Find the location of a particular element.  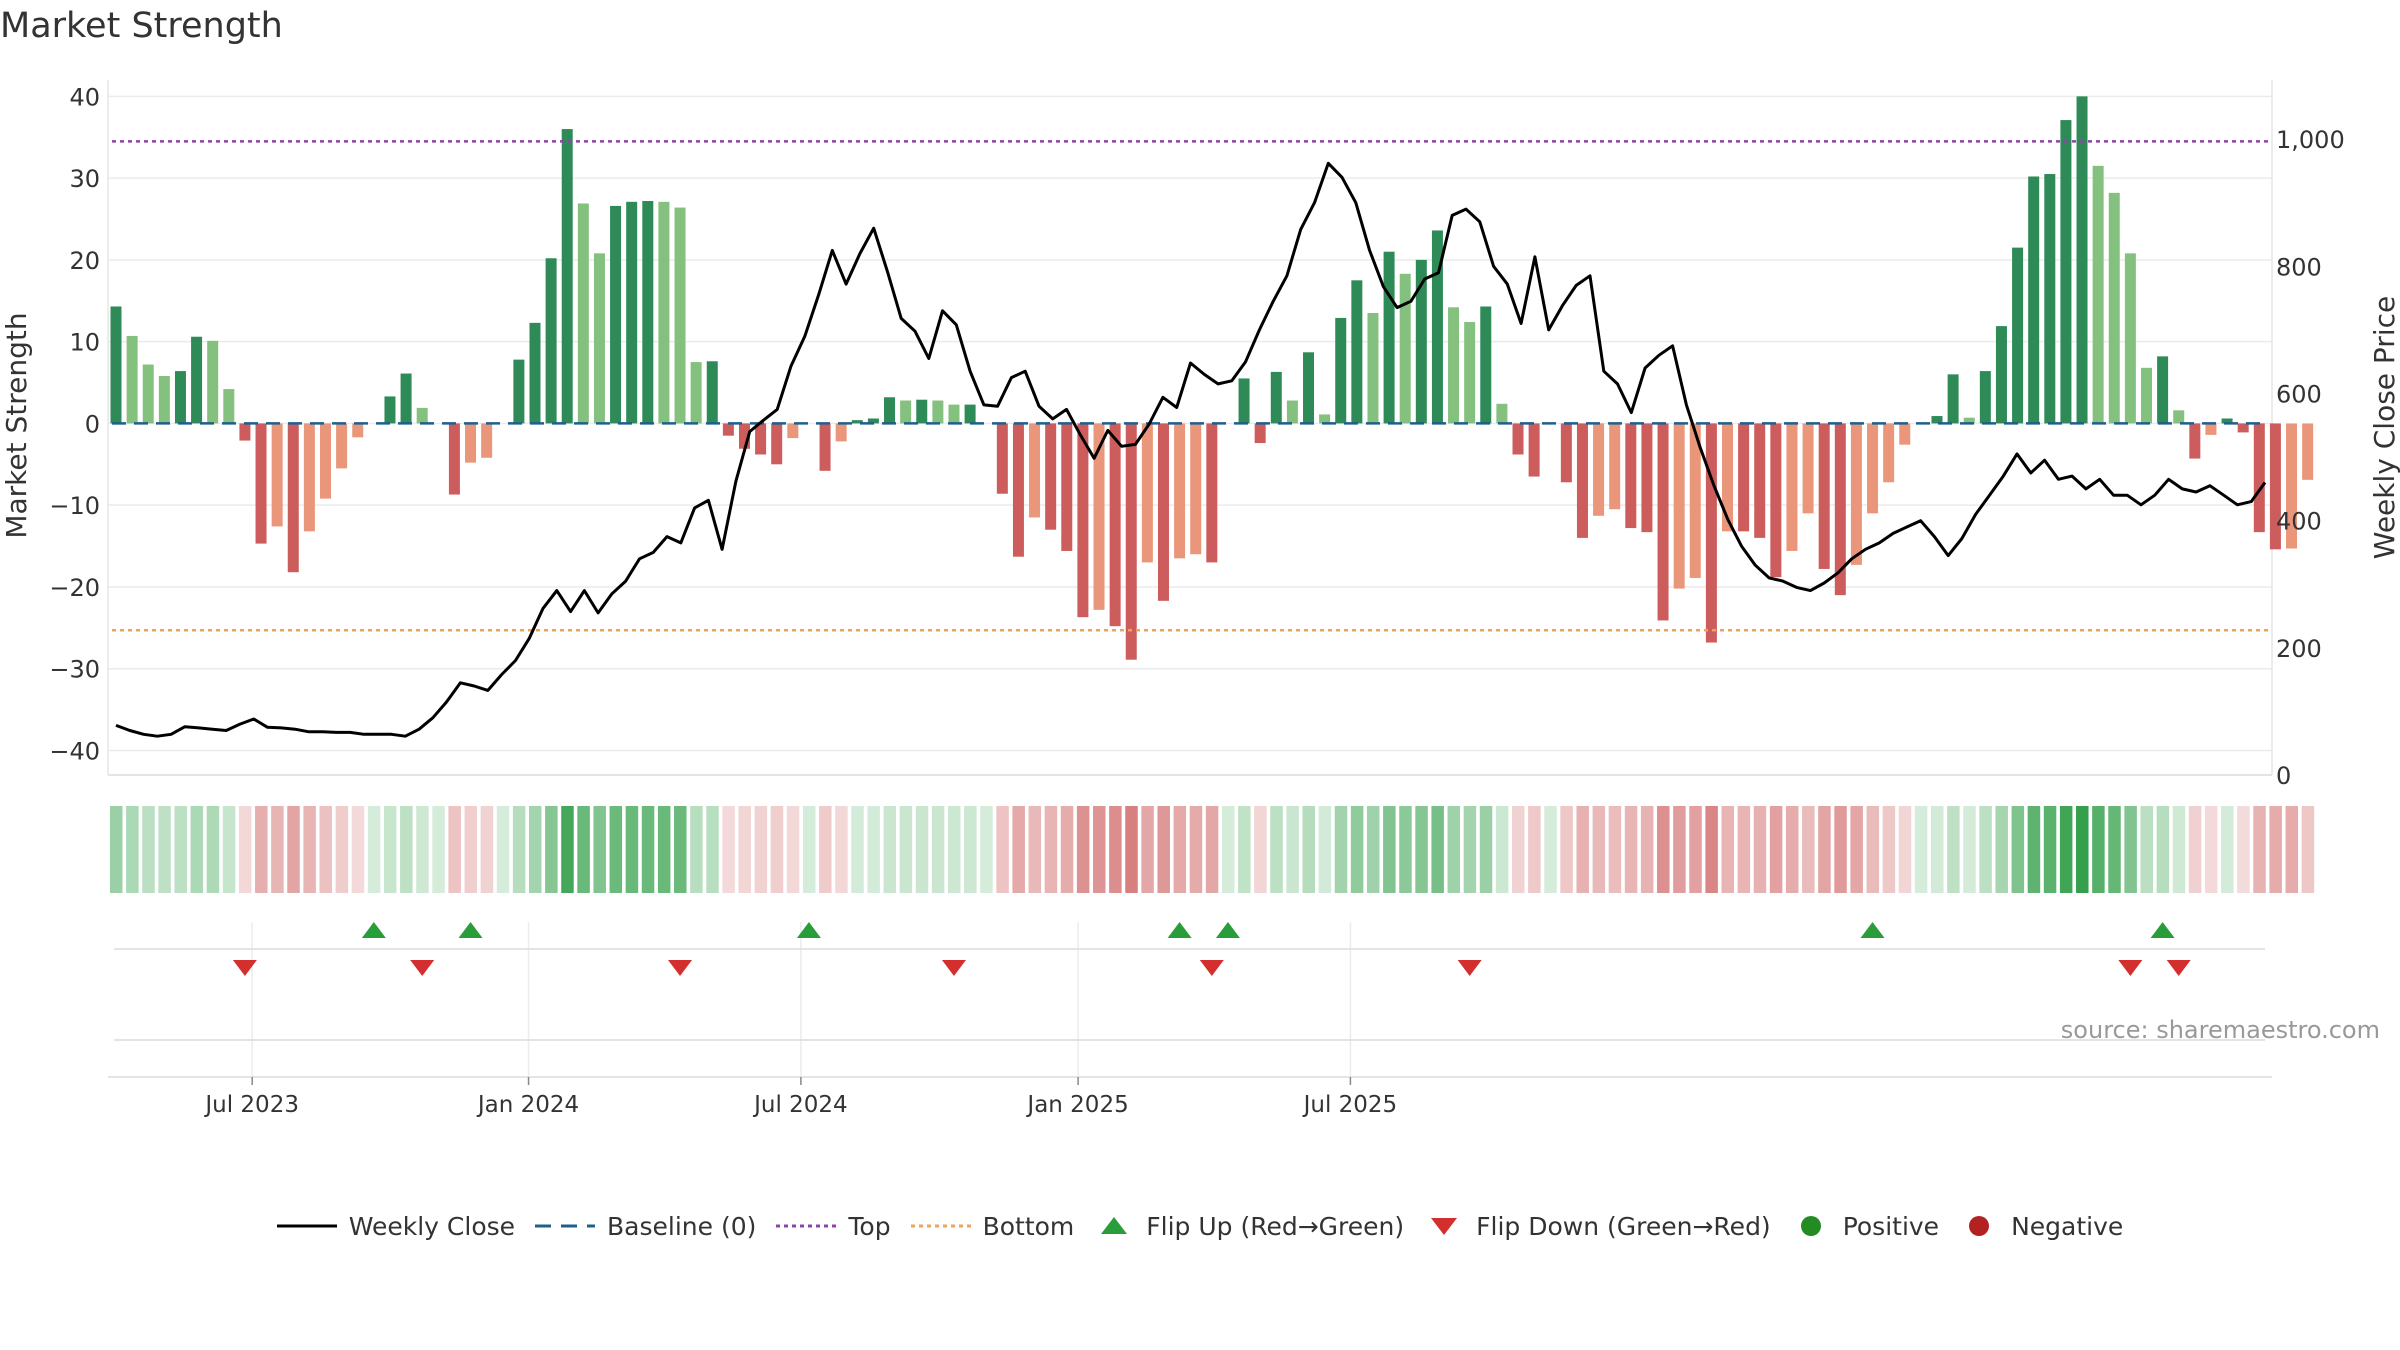

circle-icon is located at coordinates (1810, 1226).